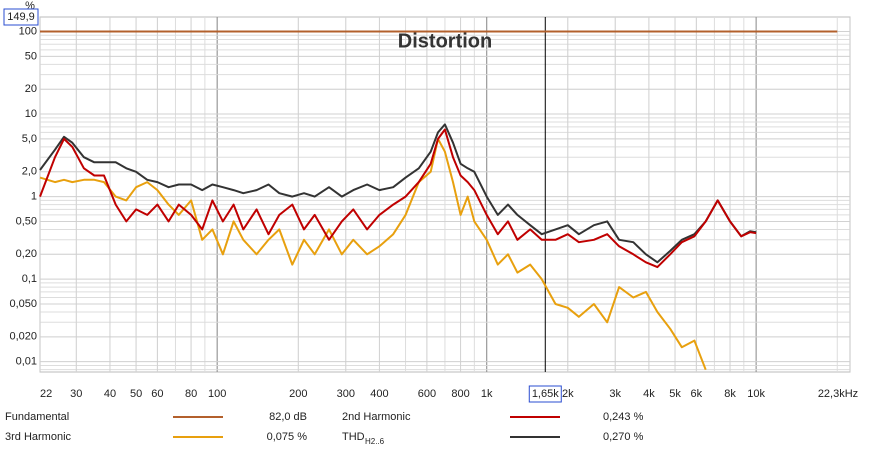 This screenshot has height=453, width=869. I want to click on x-tick-label: 200, so click(298, 394).